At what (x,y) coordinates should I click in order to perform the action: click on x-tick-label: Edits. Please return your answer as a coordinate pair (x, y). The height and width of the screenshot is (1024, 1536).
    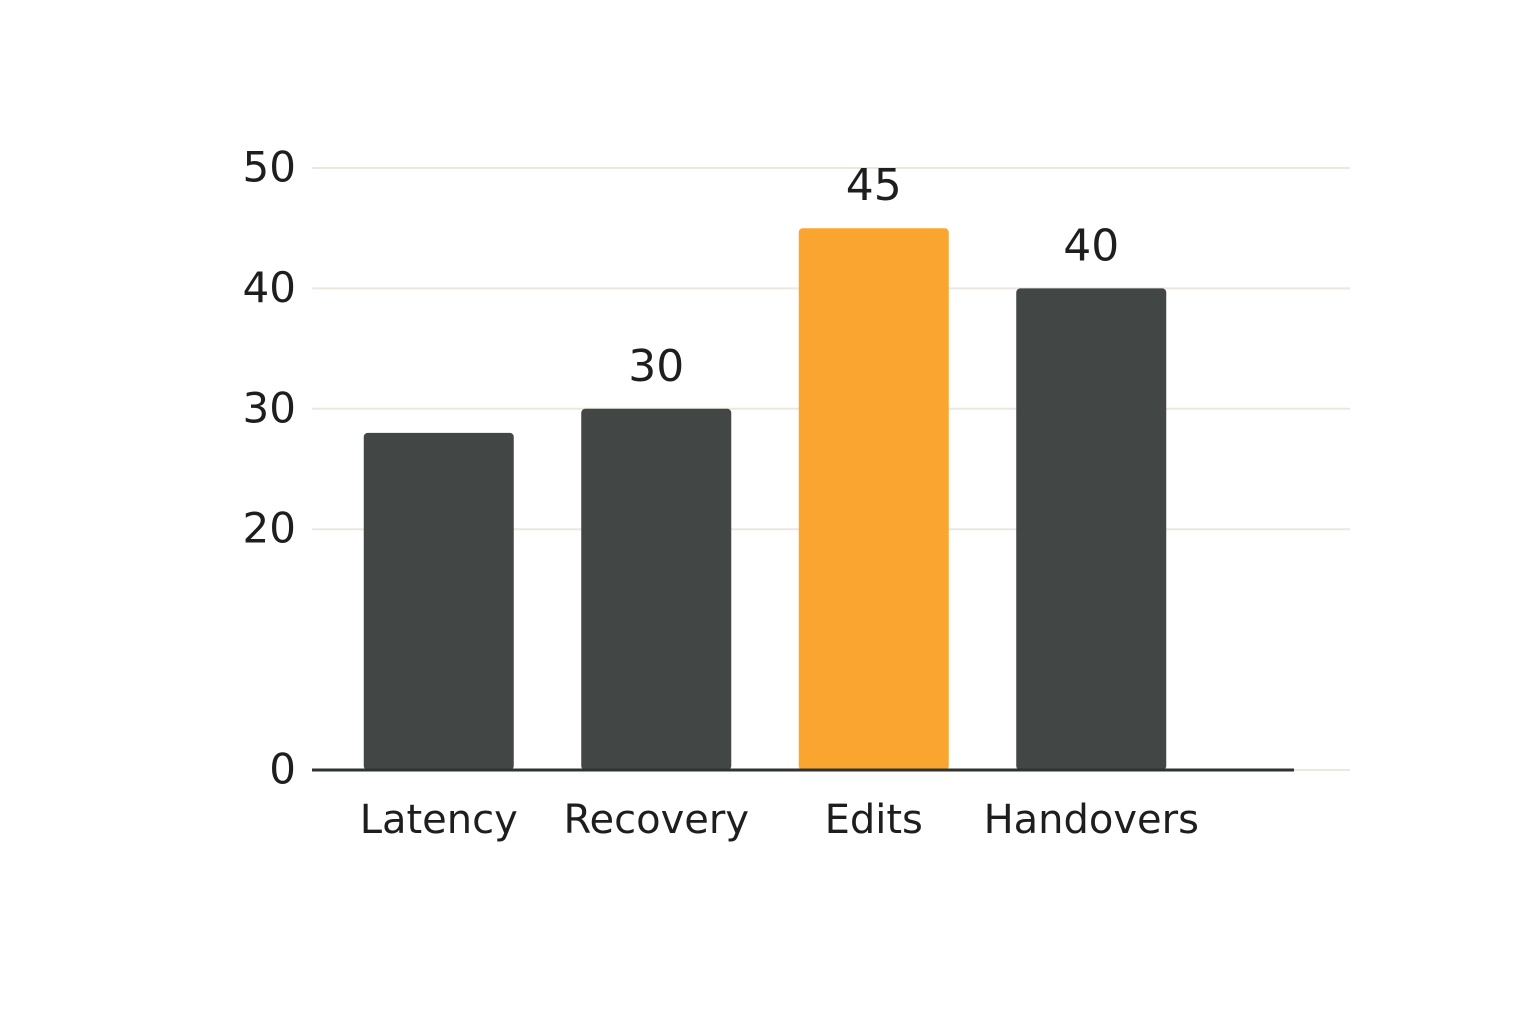
    Looking at the image, I should click on (874, 820).